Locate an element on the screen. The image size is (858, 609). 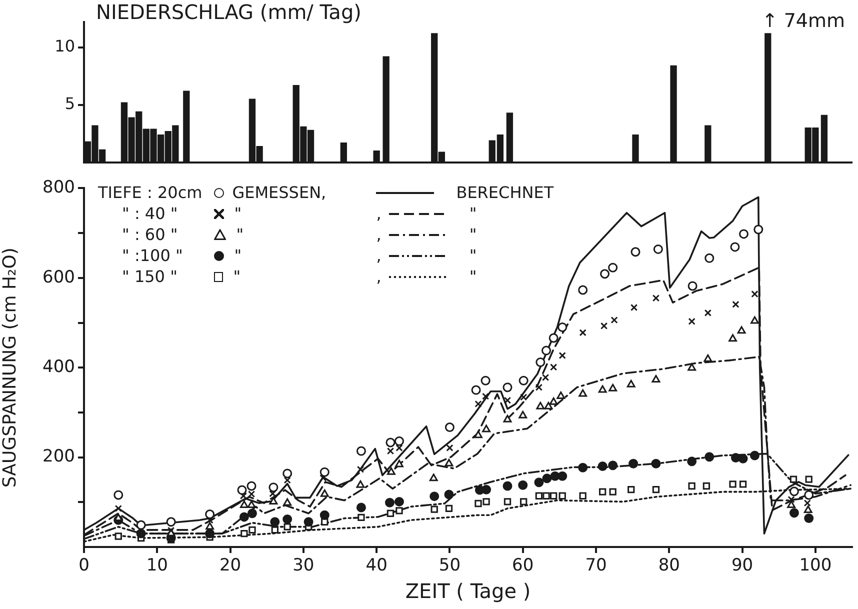
x-tick-label: 100 is located at coordinates (815, 566).